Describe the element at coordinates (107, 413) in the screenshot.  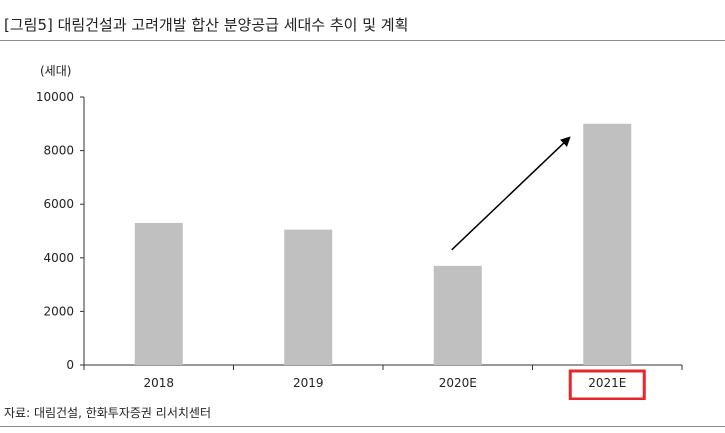
I see `source-note: 자료: 대림건설, 한화투자증권 리서치센터` at that location.